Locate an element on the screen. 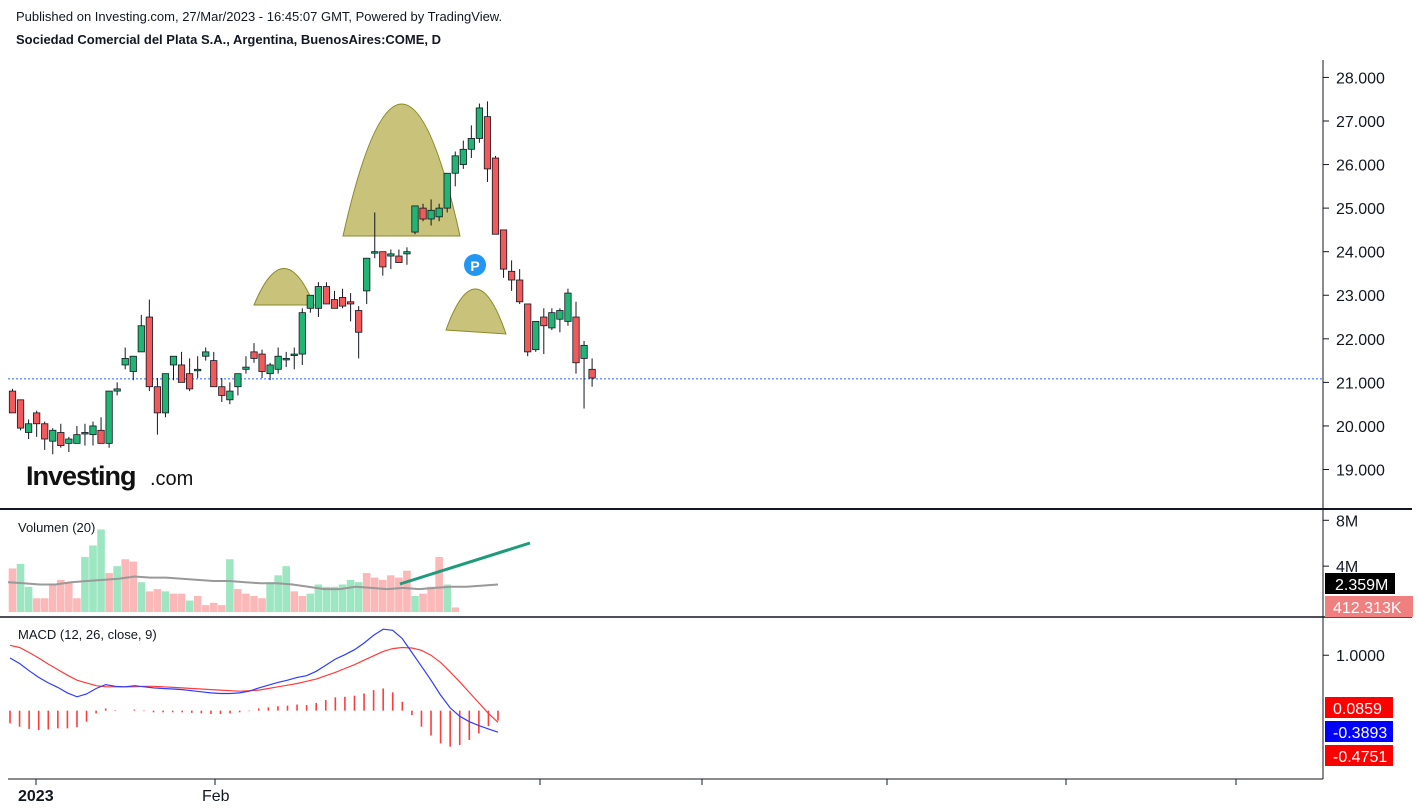 The height and width of the screenshot is (812, 1420). price-tick-label: 24.000 is located at coordinates (1360, 253).